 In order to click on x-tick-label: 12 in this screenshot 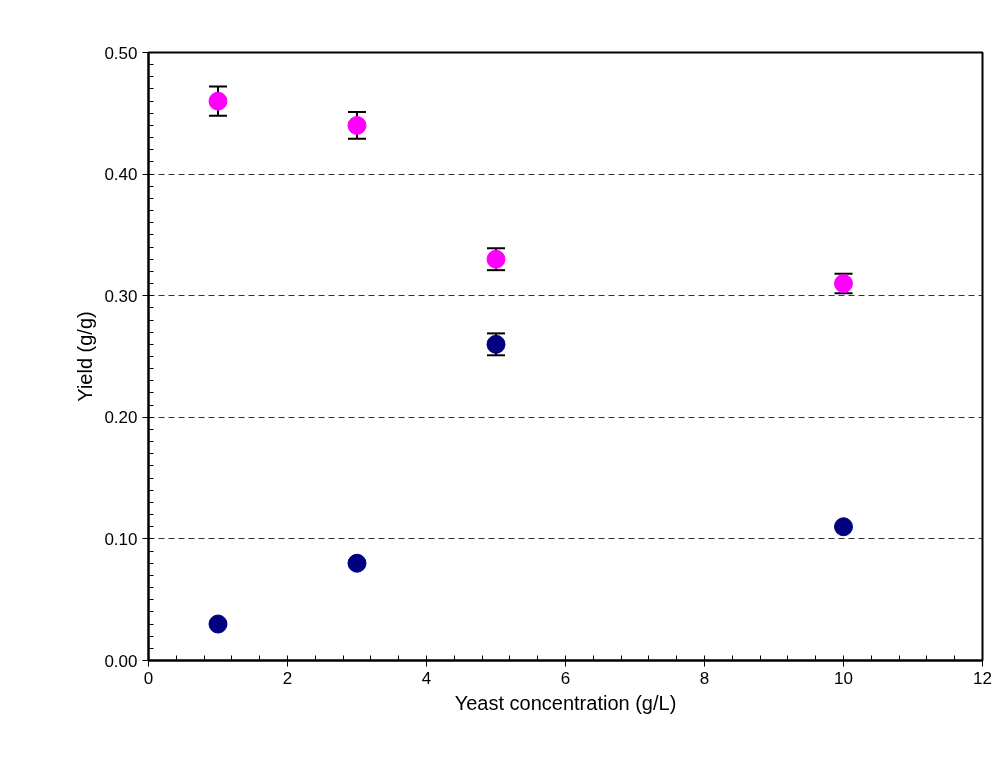, I will do `click(982, 678)`.